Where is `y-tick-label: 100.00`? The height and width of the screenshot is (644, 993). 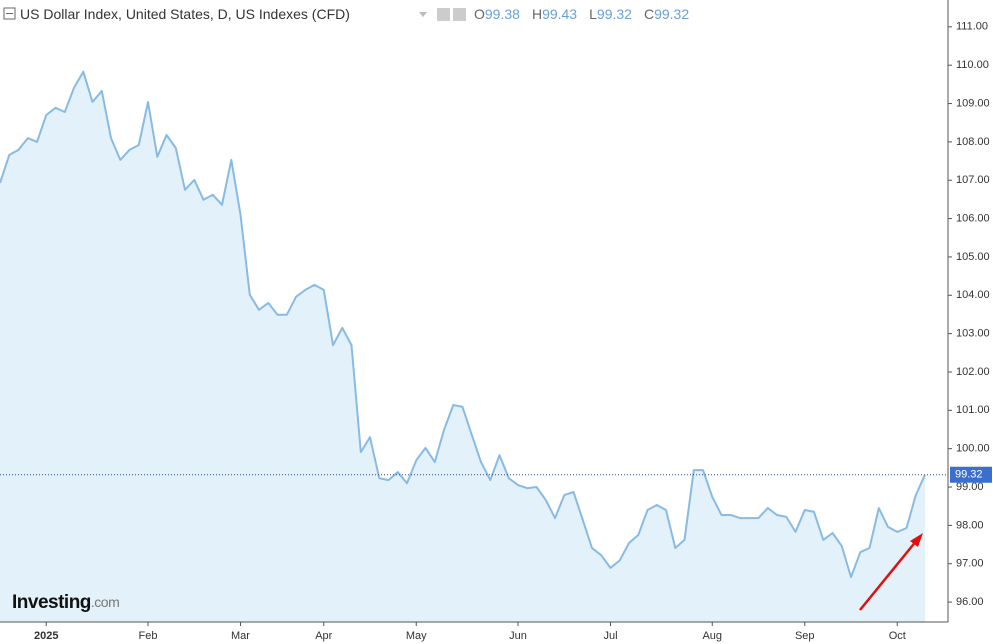
y-tick-label: 100.00 is located at coordinates (973, 449).